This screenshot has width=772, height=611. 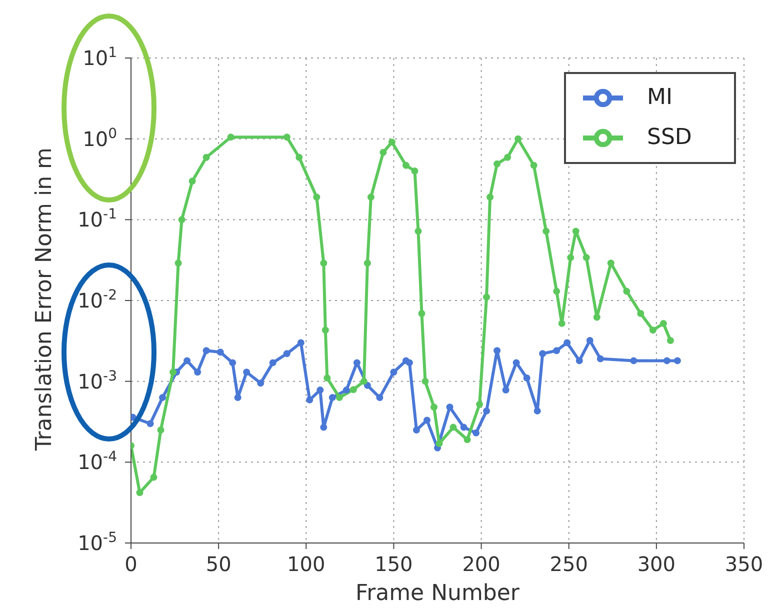 I want to click on y-tick-label: 10$^{-1}$, so click(x=97, y=219).